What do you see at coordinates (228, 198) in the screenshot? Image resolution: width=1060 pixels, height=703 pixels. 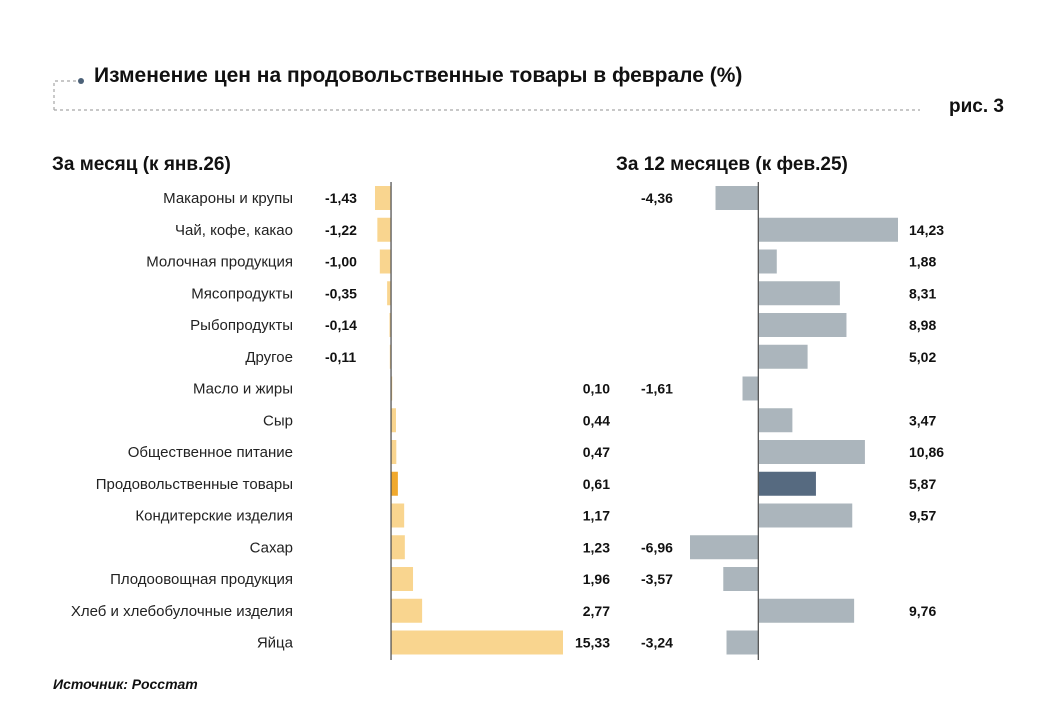 I see `category-label-макароны-и-крупы: Макароны и крупы` at bounding box center [228, 198].